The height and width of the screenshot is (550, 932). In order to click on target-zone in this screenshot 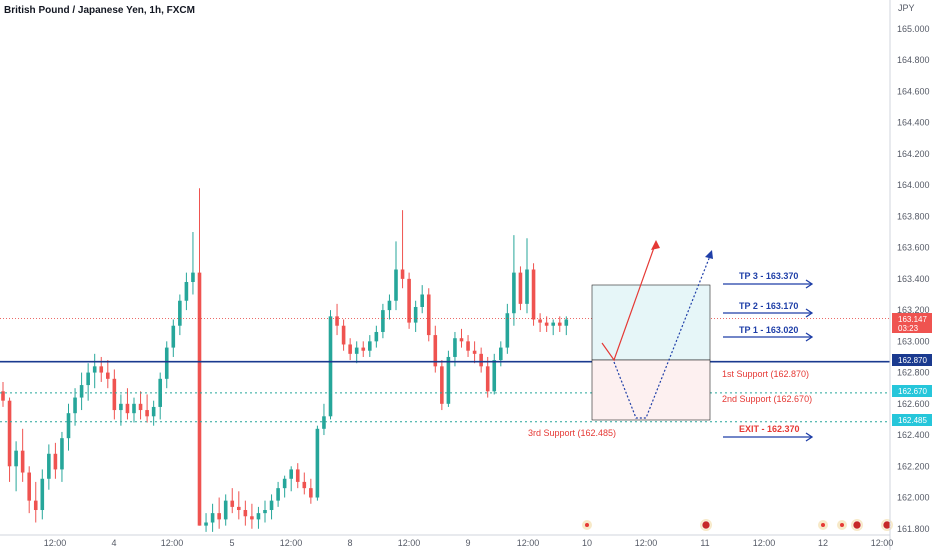, I will do `click(651, 322)`.